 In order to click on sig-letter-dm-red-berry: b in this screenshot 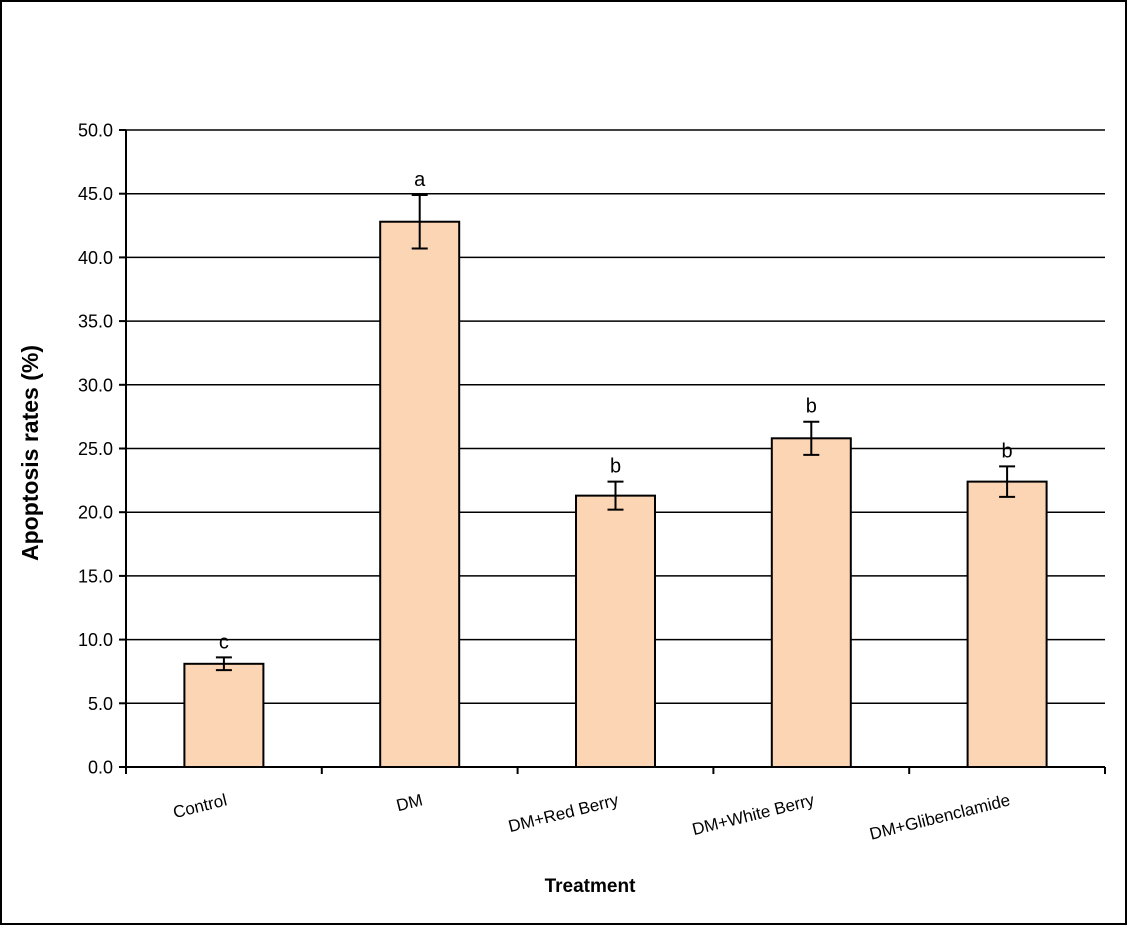, I will do `click(615, 467)`.